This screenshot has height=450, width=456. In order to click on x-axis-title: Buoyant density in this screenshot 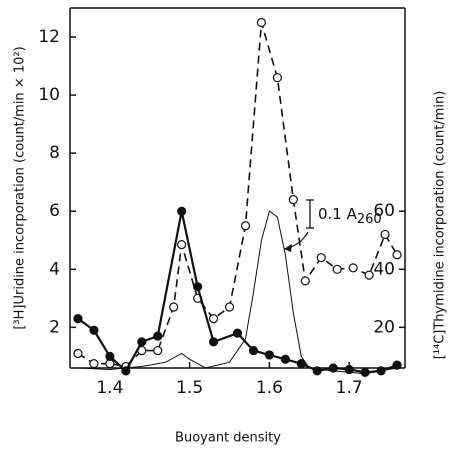, I will do `click(228, 438)`.